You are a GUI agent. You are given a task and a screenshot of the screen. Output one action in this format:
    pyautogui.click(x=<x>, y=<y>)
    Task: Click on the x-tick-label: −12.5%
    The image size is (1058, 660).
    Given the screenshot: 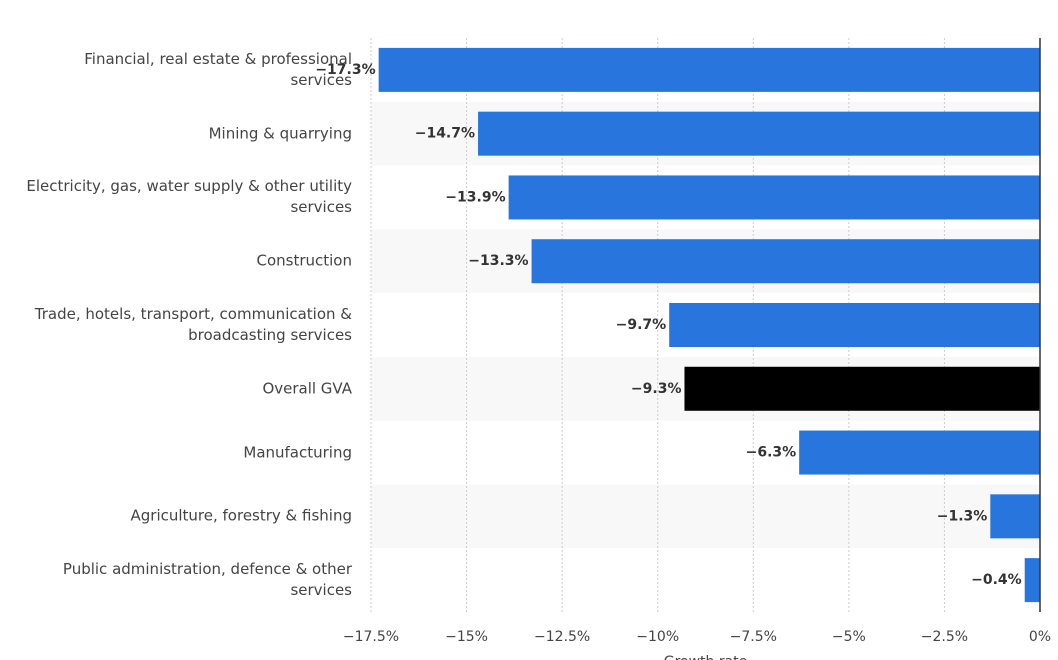 What is the action you would take?
    pyautogui.click(x=562, y=637)
    